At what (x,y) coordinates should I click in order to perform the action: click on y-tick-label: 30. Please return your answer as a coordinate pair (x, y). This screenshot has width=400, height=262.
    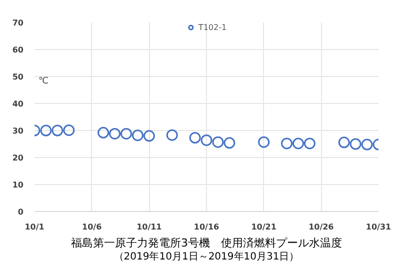
    Looking at the image, I should click on (18, 131).